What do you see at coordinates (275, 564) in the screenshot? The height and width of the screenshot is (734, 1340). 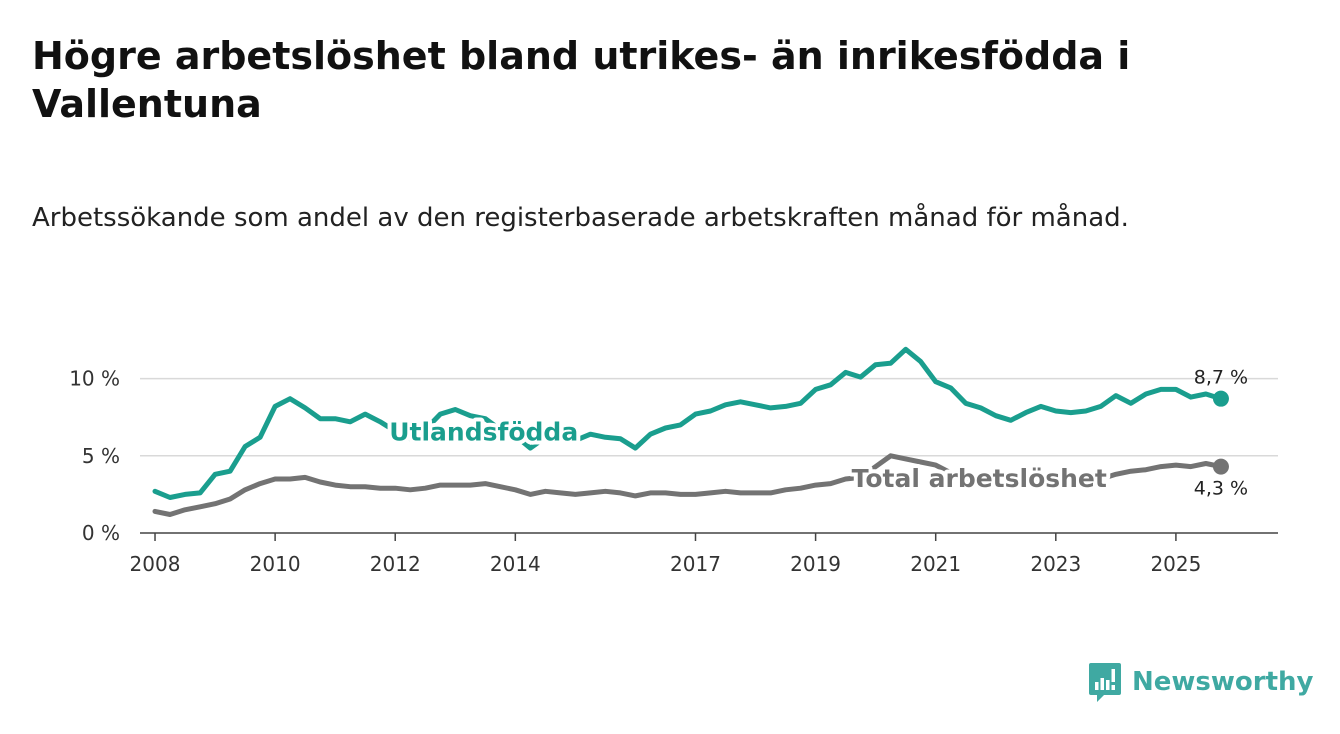 I see `x-tick-label: 2010` at bounding box center [275, 564].